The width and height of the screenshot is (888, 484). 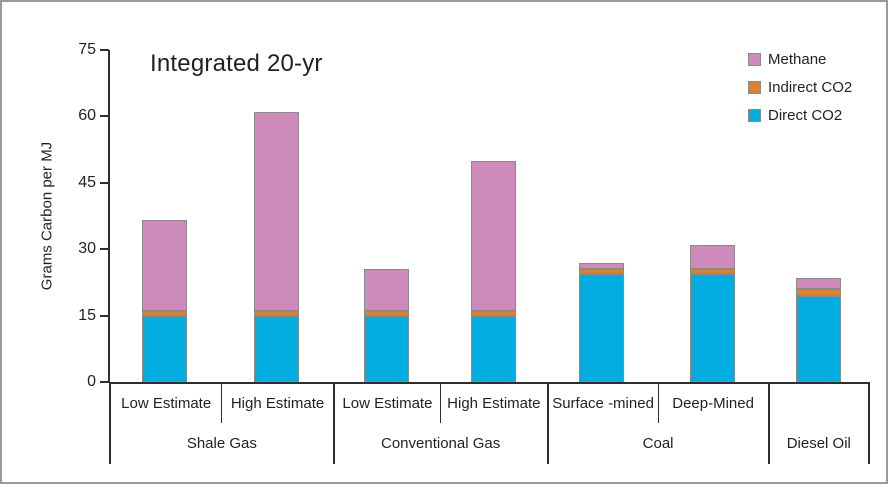 I want to click on x-subcategory-row, so click(x=819, y=403).